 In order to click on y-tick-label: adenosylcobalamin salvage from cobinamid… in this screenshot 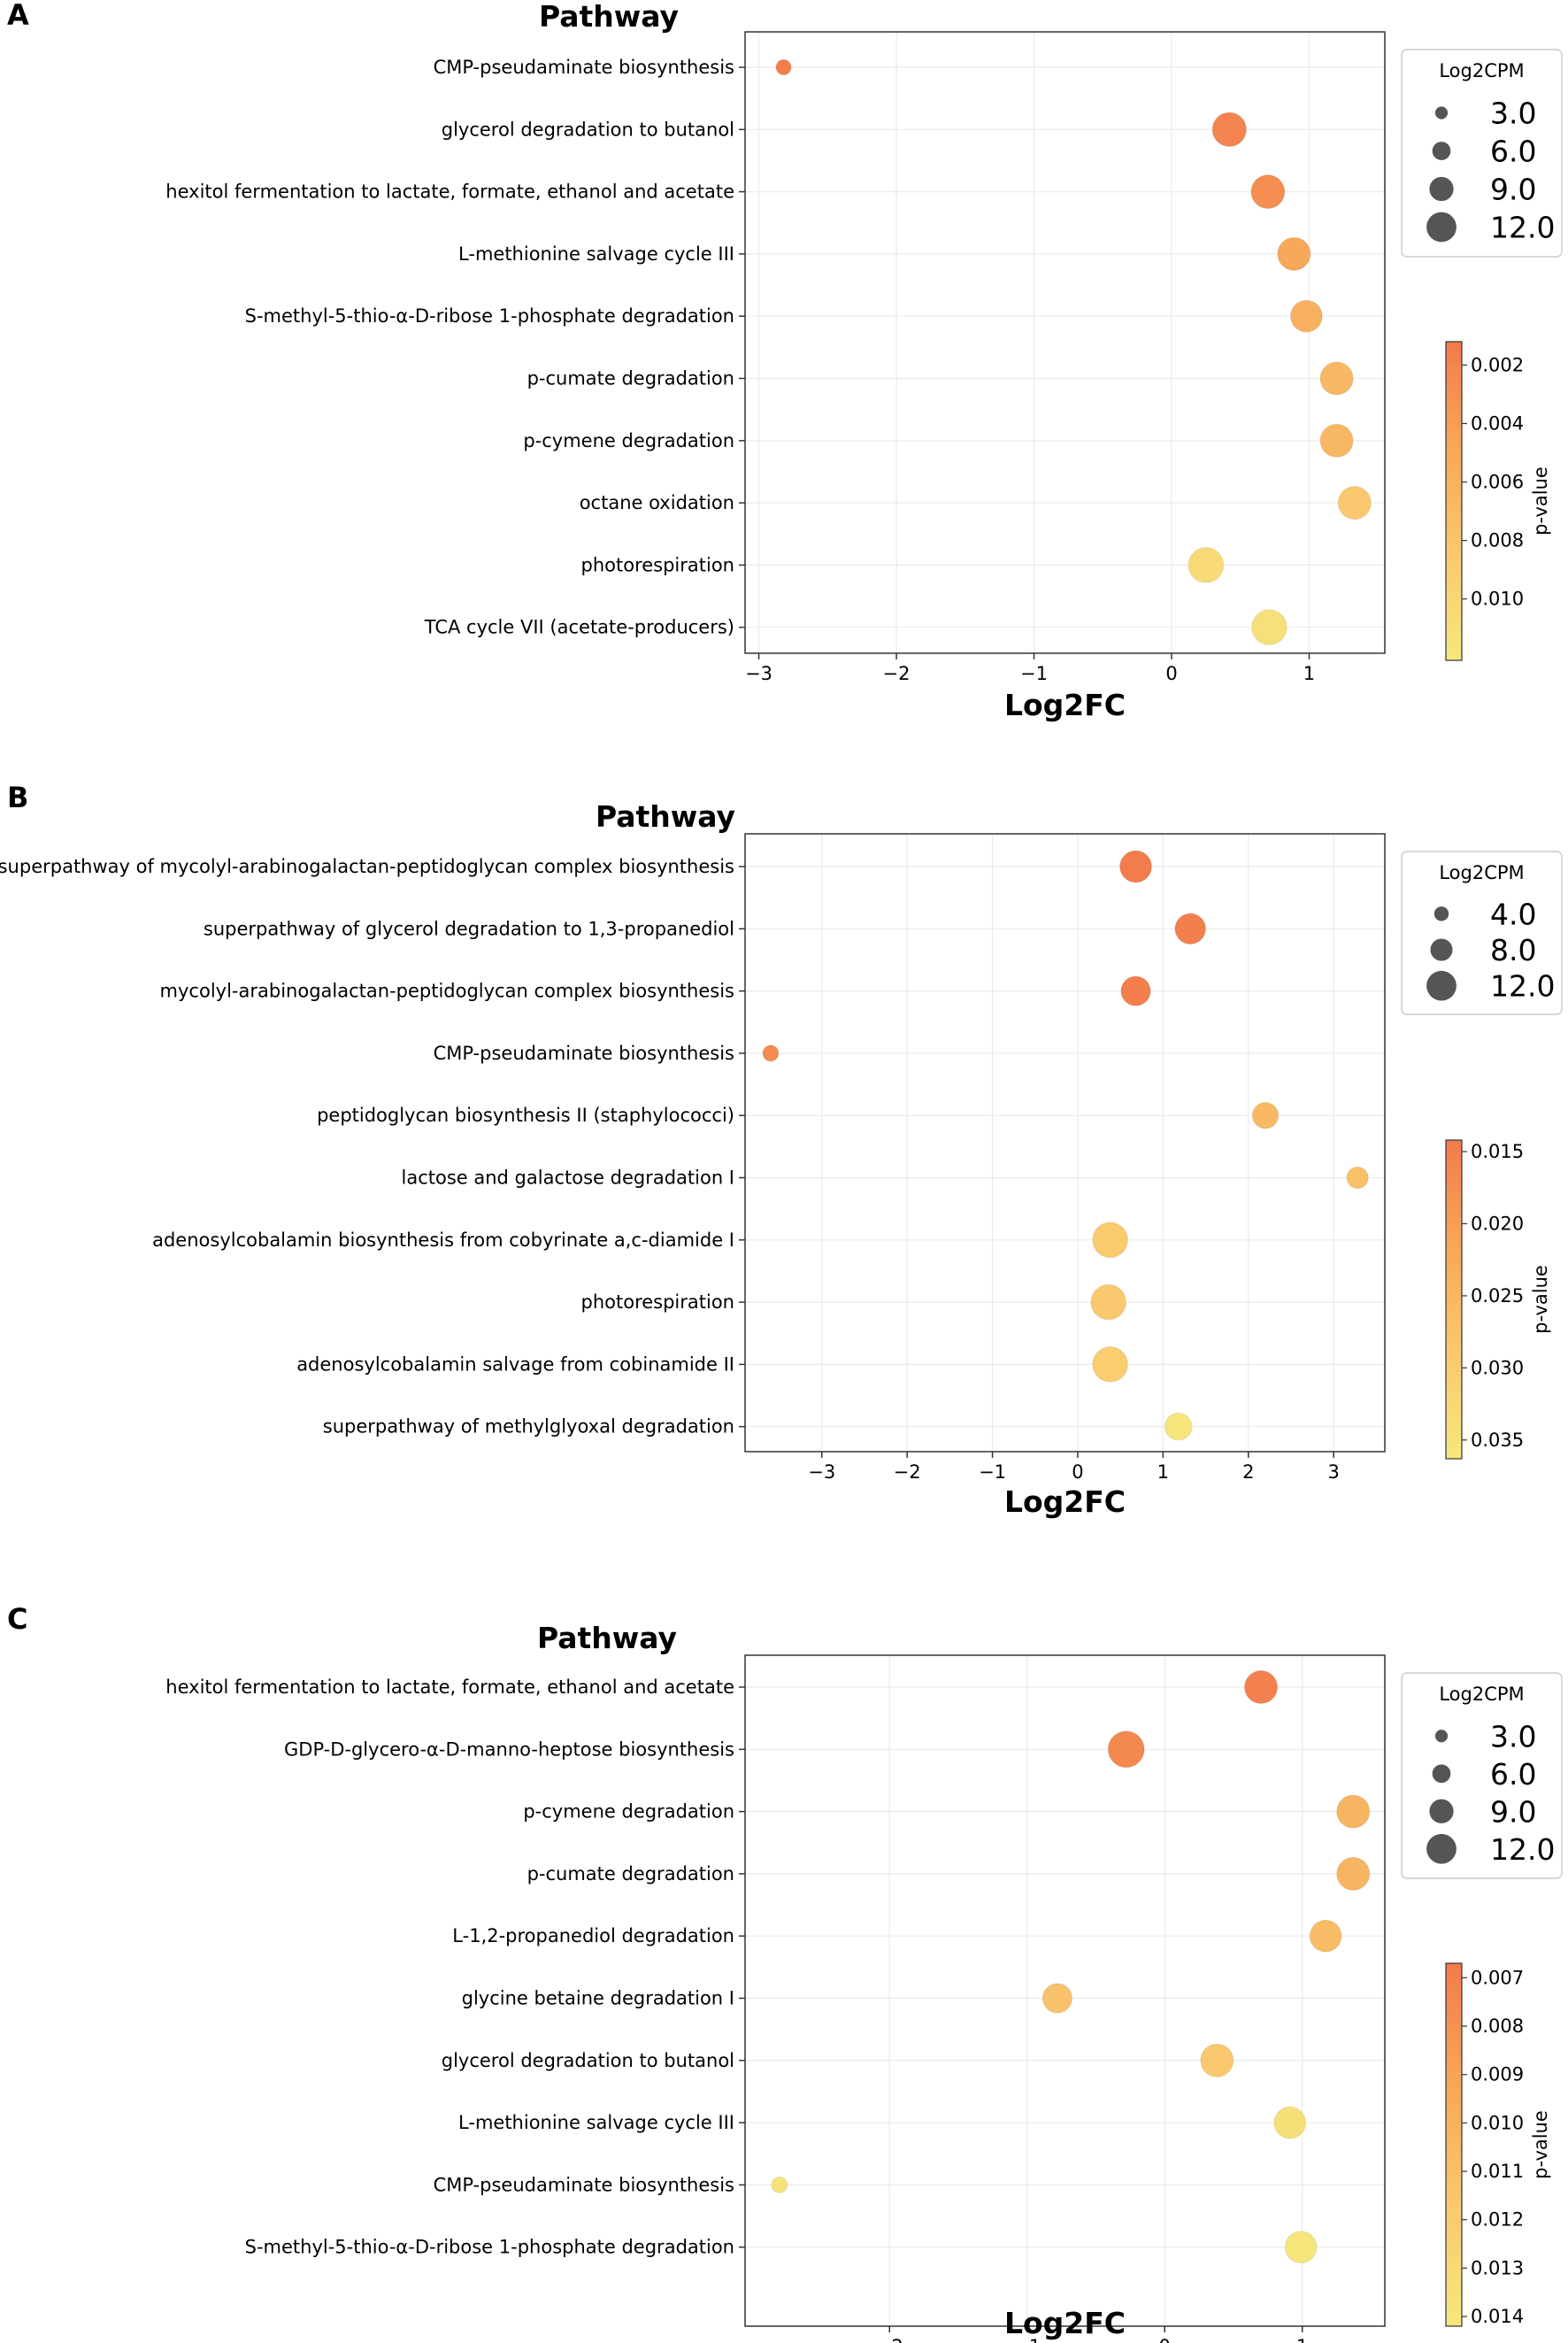, I will do `click(515, 1364)`.